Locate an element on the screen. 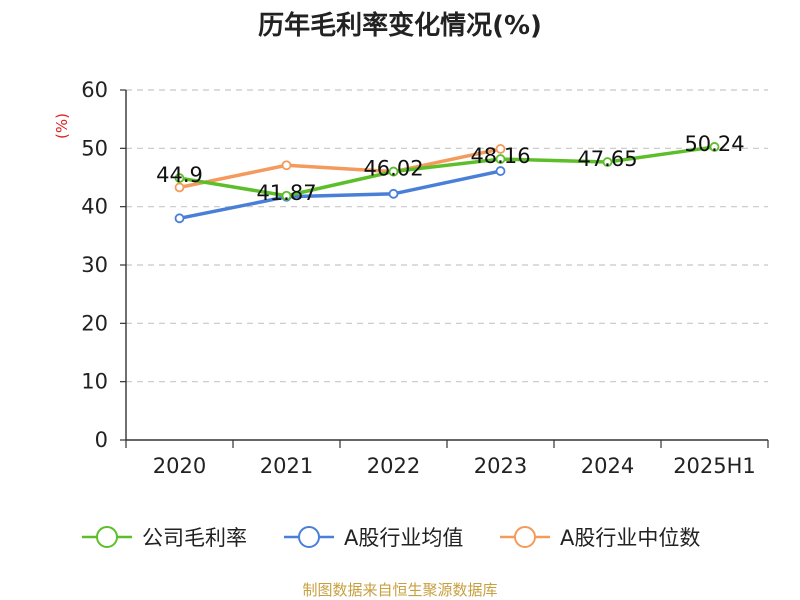 The width and height of the screenshot is (800, 600). legend-label: 公司毛利率 is located at coordinates (194, 538).